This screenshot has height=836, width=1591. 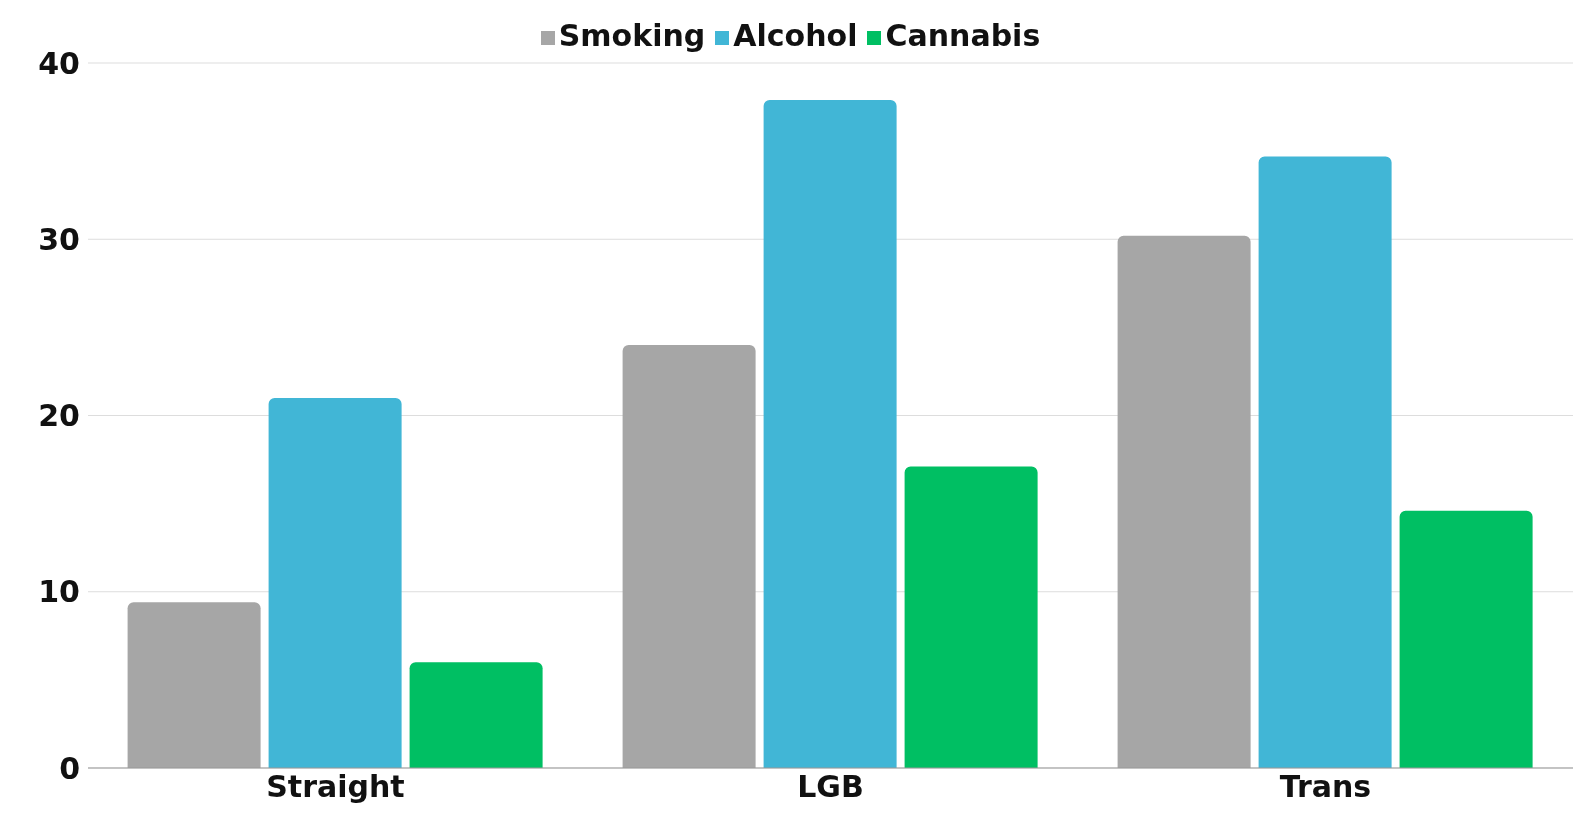 I want to click on x-tick-label: LGB, so click(x=830, y=787).